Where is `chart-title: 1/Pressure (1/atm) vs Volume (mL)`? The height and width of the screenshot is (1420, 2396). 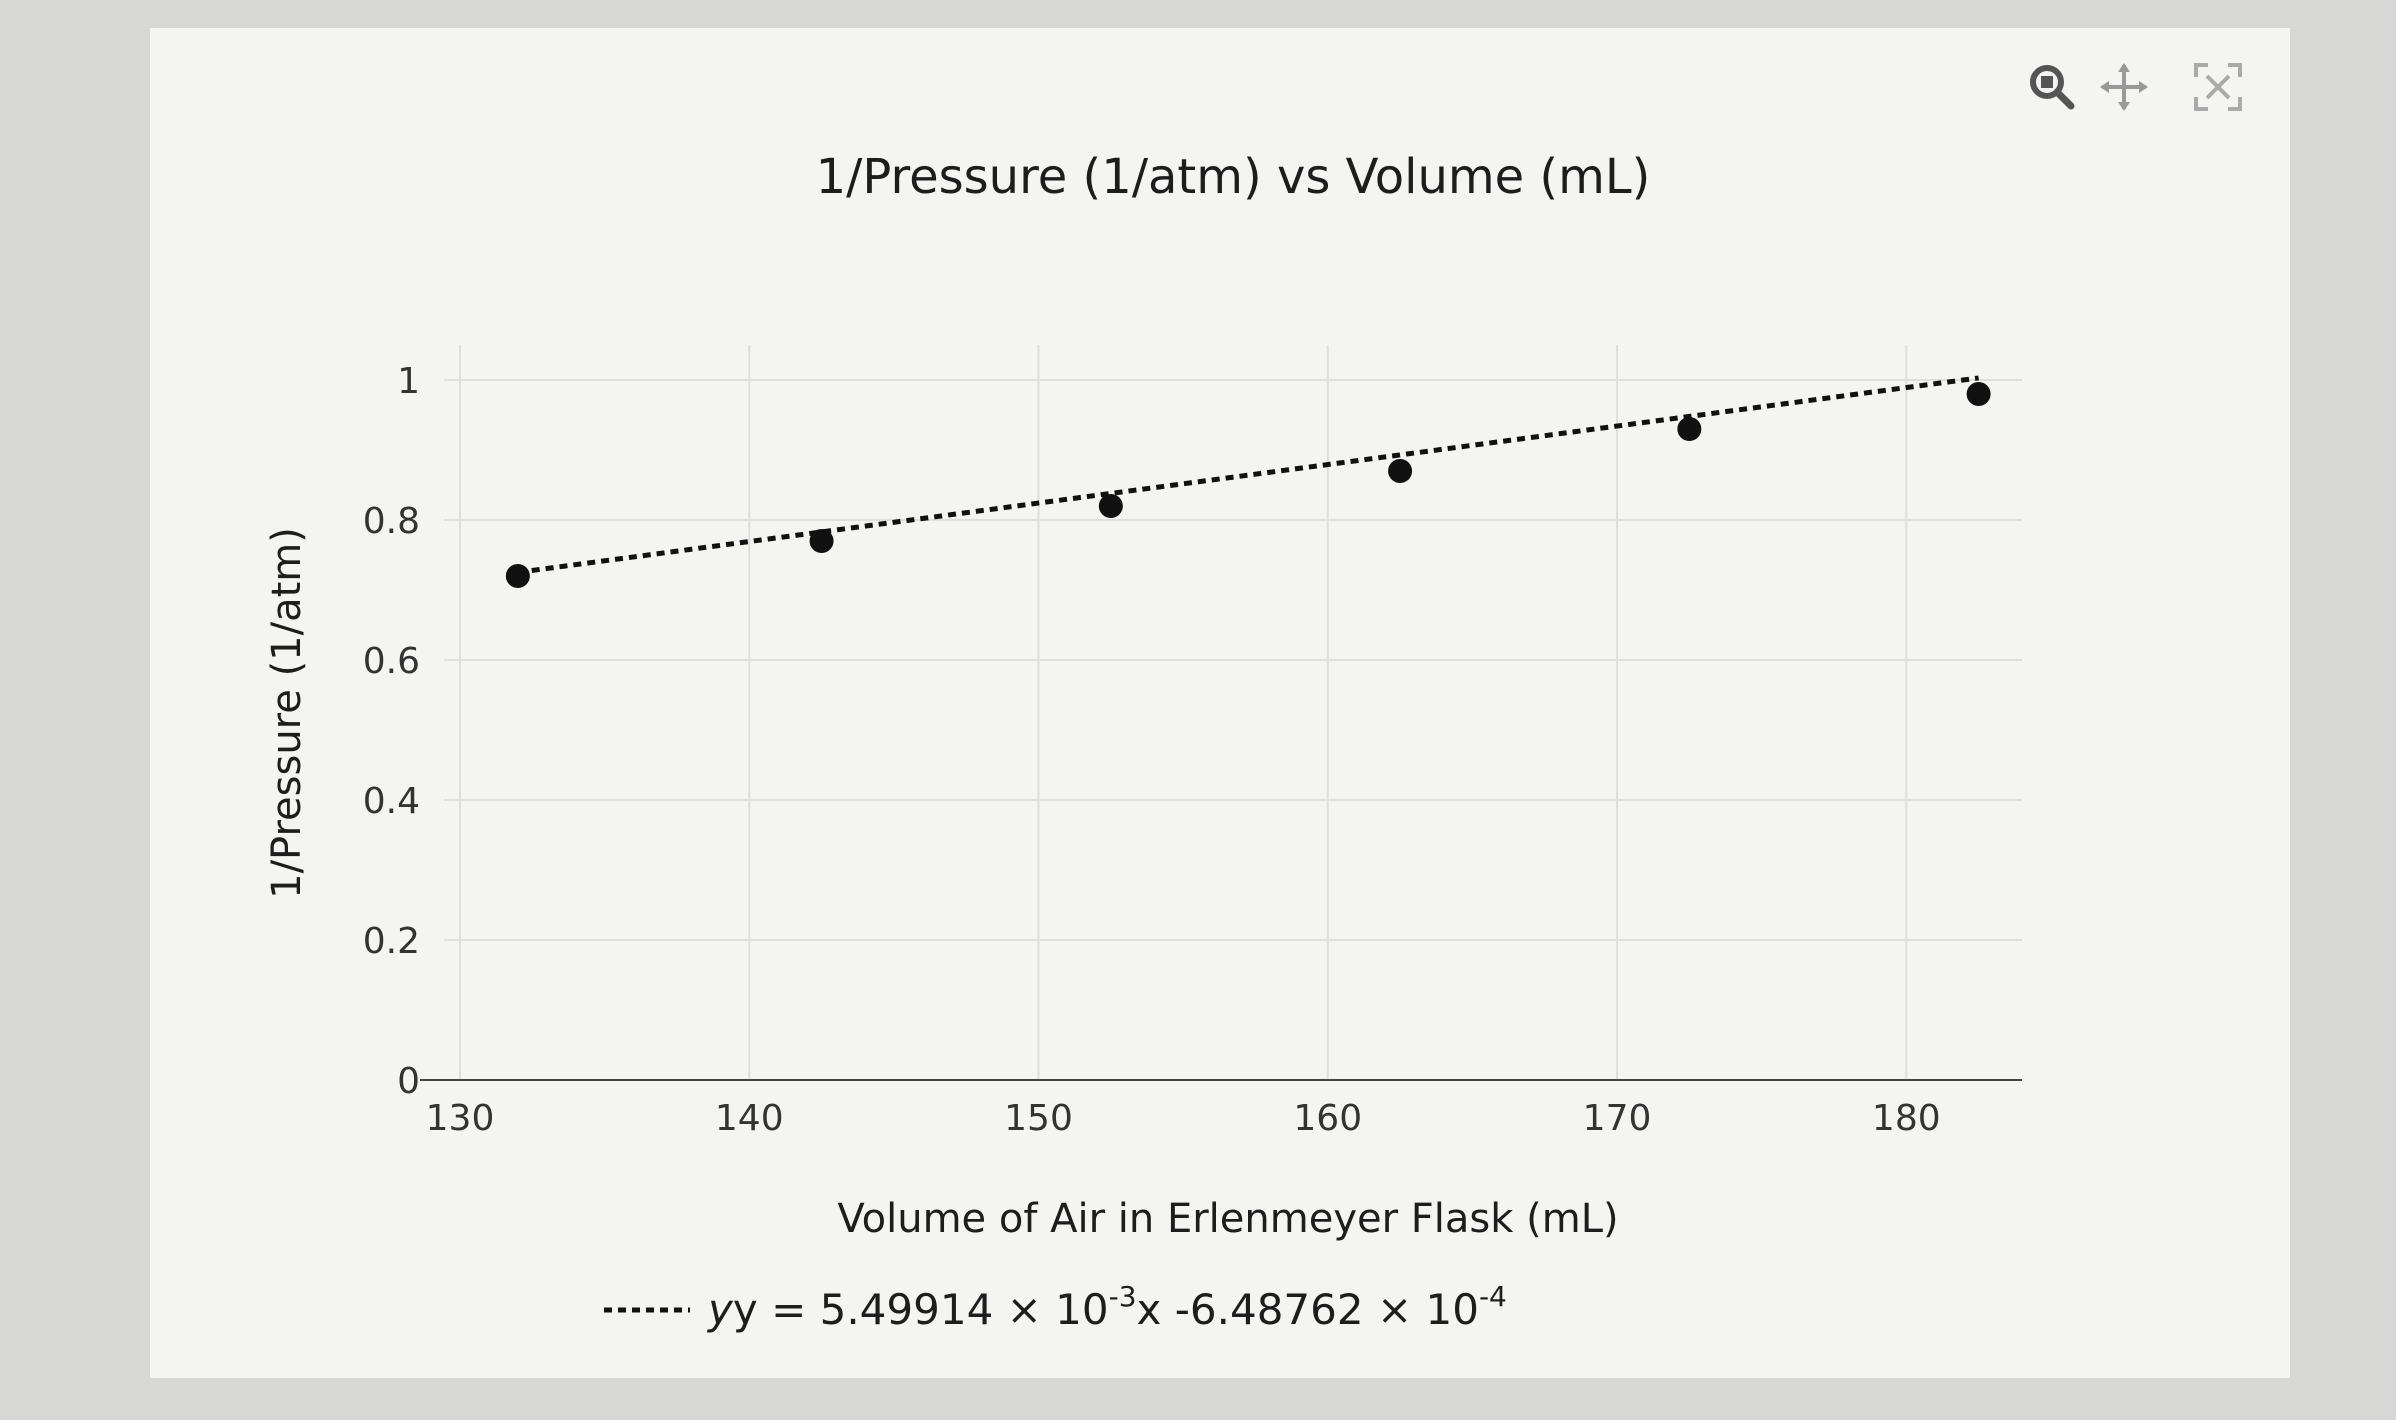
chart-title: 1/Pressure (1/atm) vs Volume (mL) is located at coordinates (1233, 177).